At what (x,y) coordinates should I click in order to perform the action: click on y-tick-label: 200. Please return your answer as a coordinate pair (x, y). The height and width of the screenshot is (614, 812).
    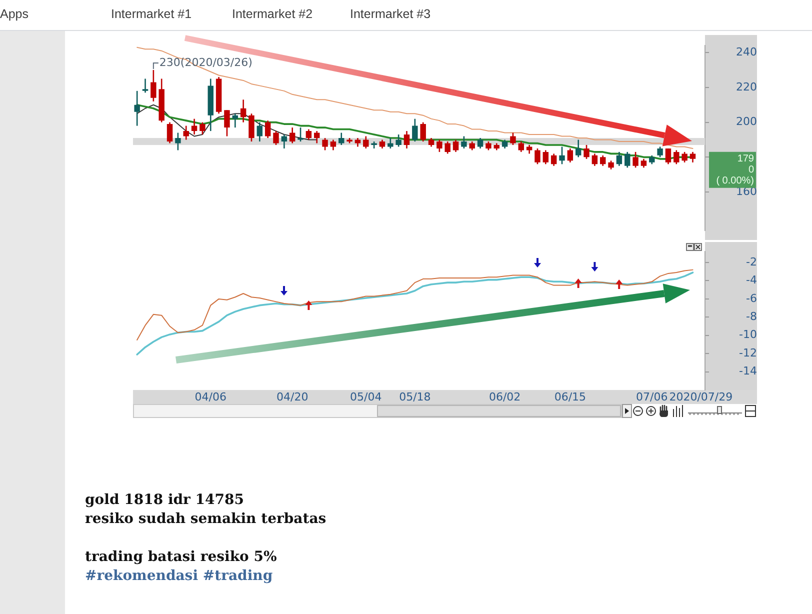
    Looking at the image, I should click on (746, 121).